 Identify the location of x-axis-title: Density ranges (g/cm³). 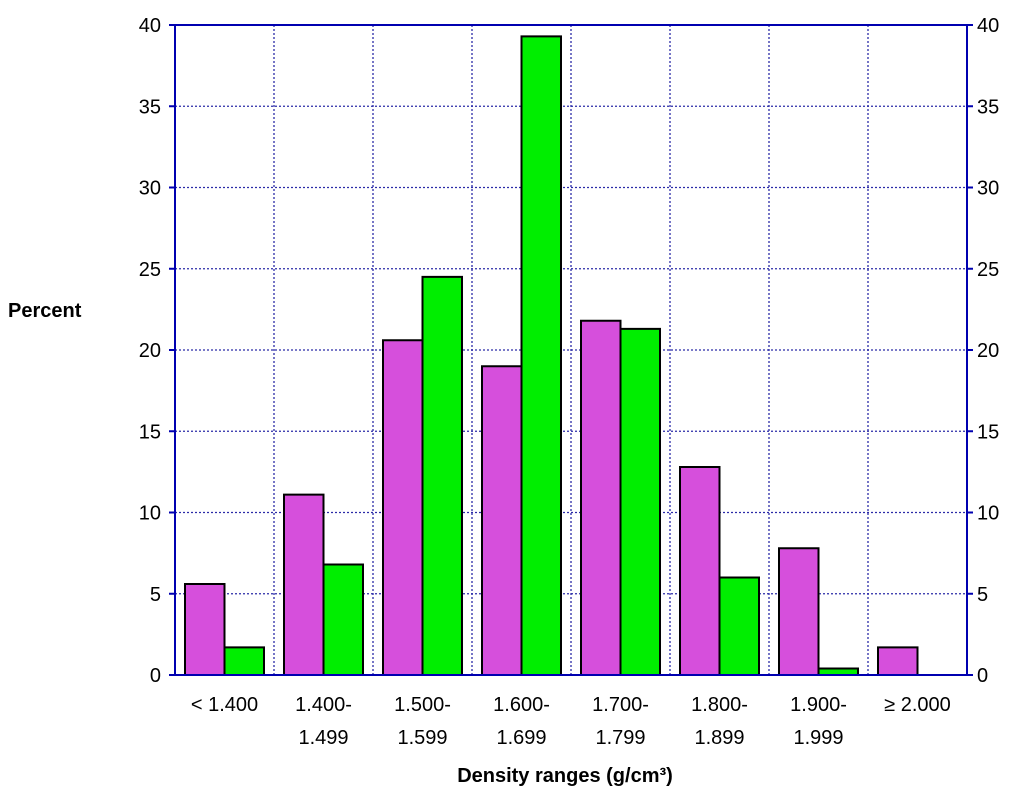
(565, 776).